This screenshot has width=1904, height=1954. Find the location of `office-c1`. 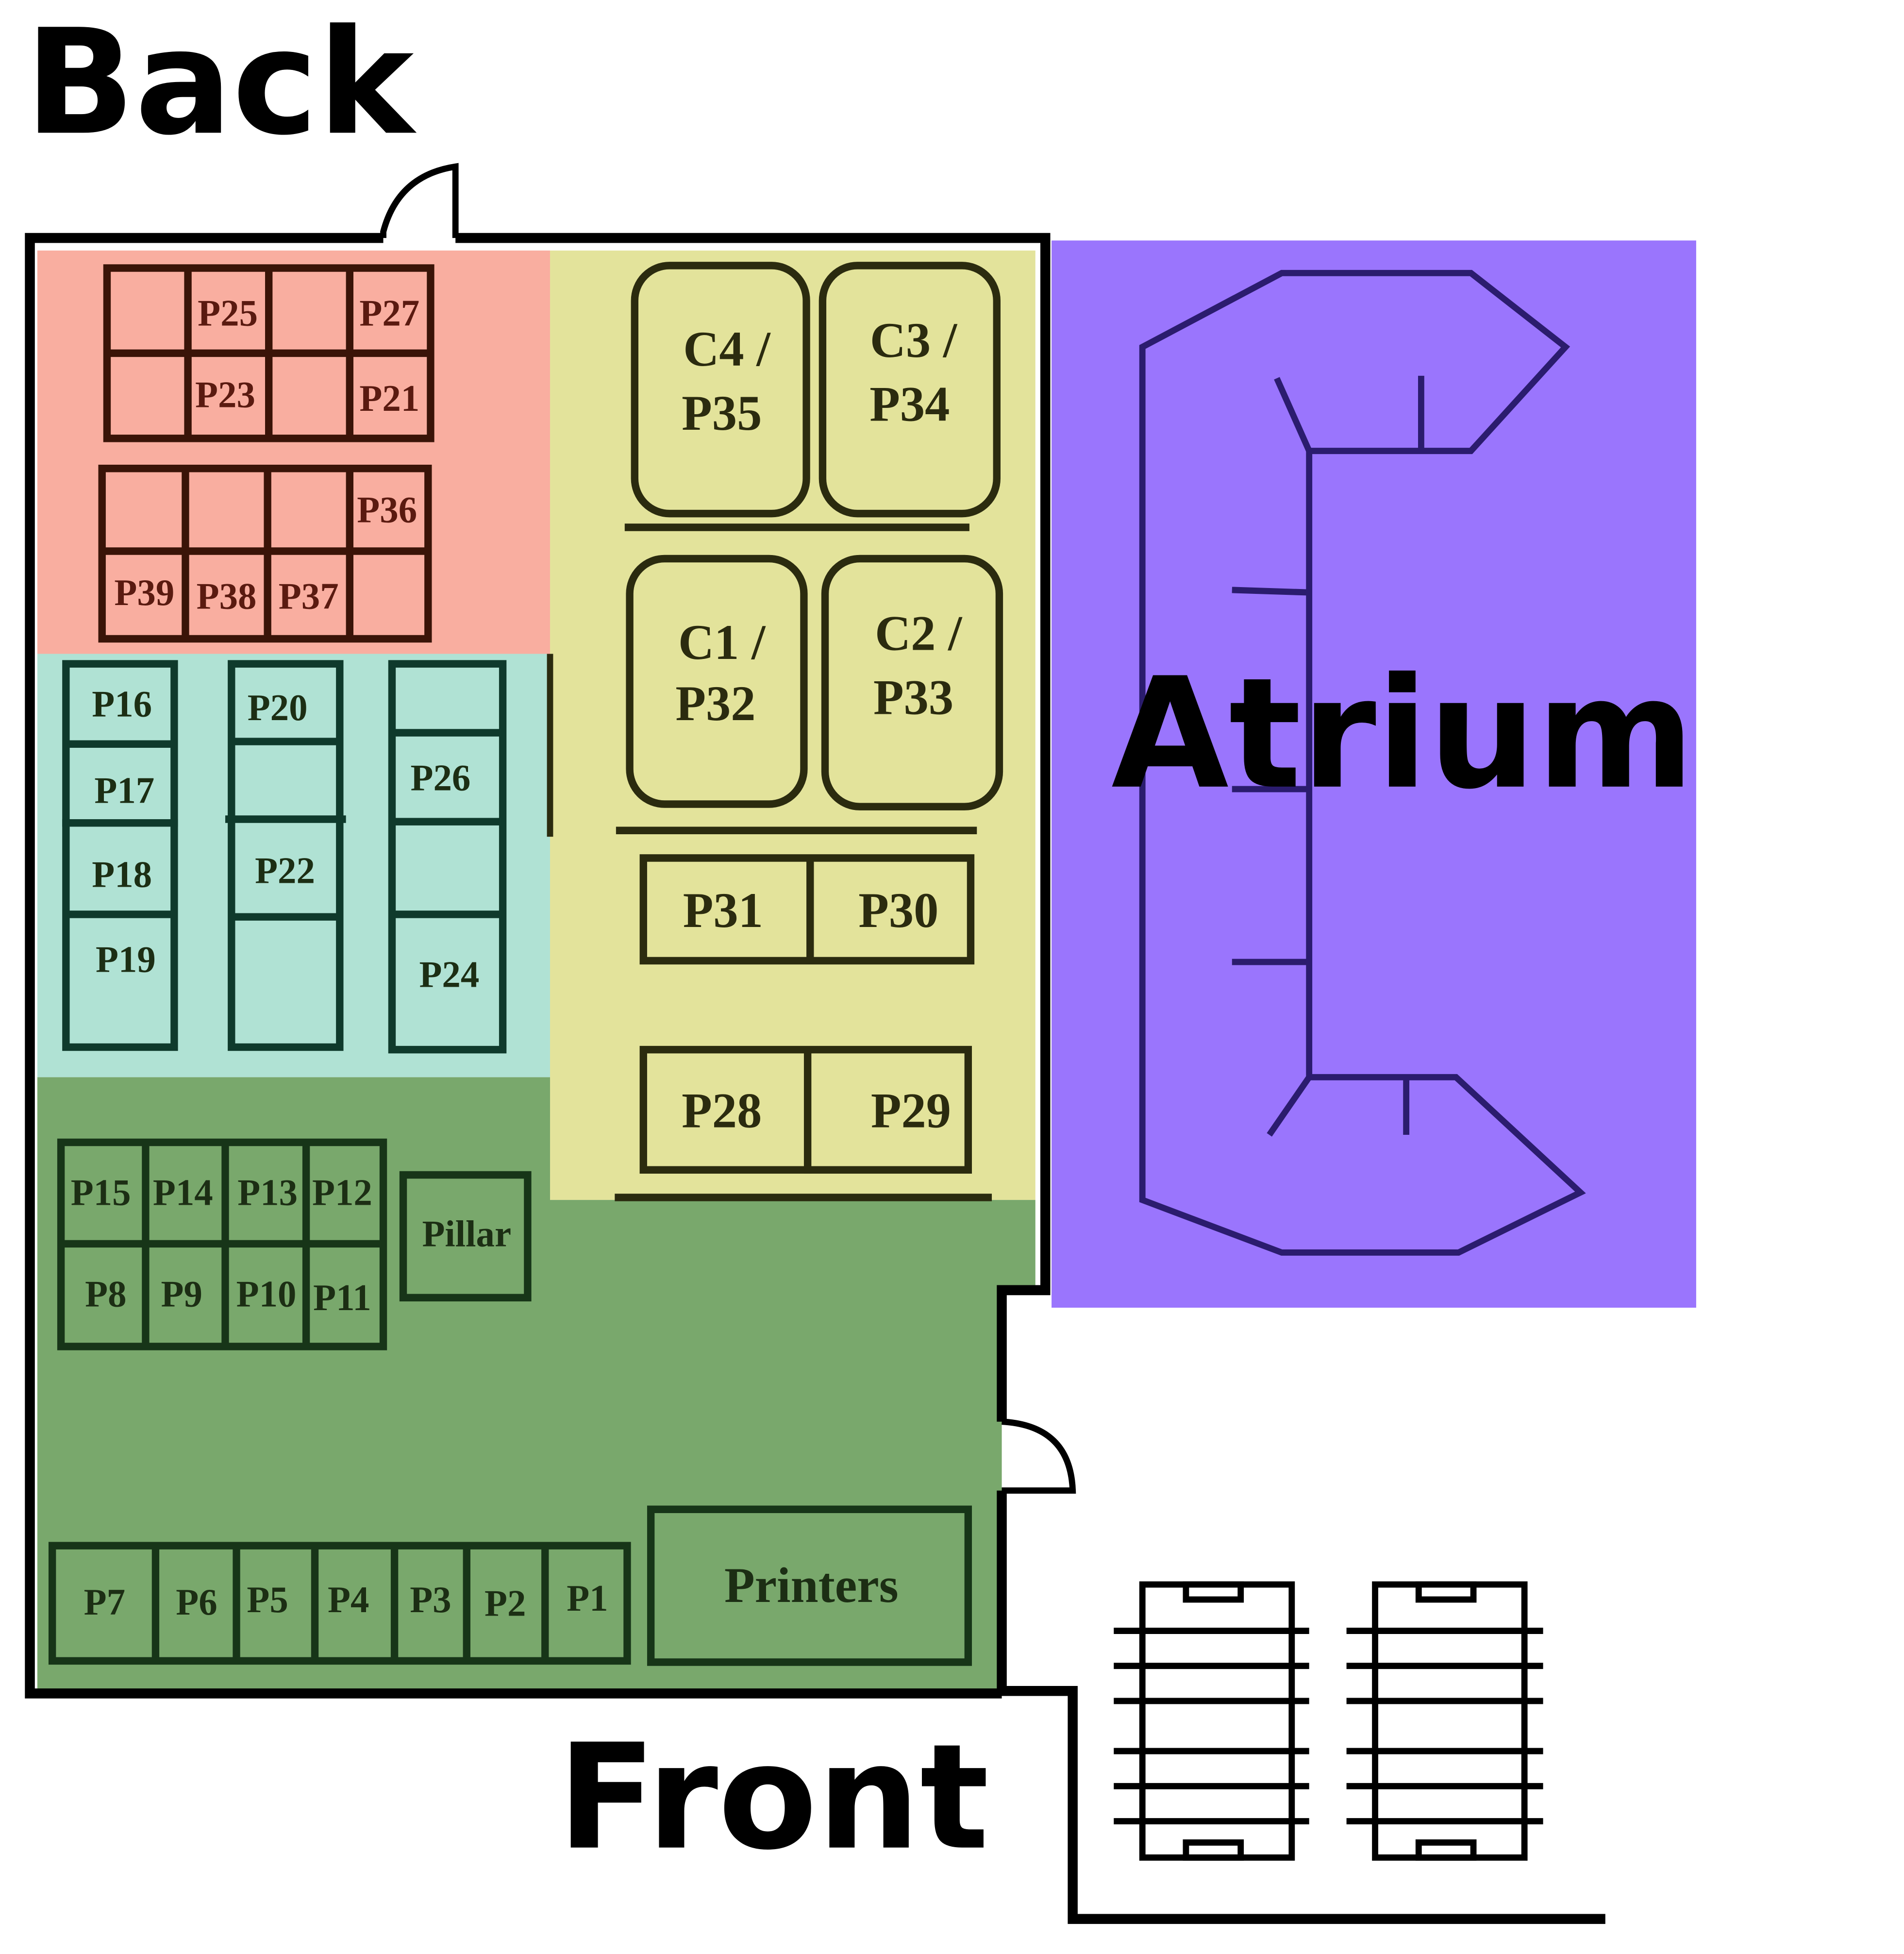

office-c1 is located at coordinates (717, 681).